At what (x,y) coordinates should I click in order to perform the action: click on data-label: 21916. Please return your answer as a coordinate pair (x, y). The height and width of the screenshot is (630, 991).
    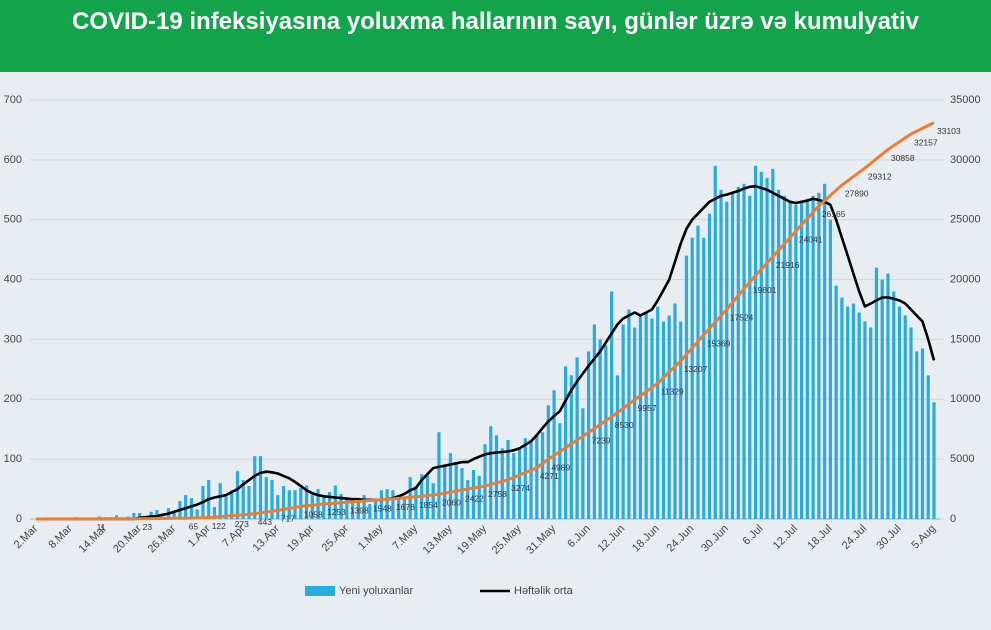
    Looking at the image, I should click on (788, 265).